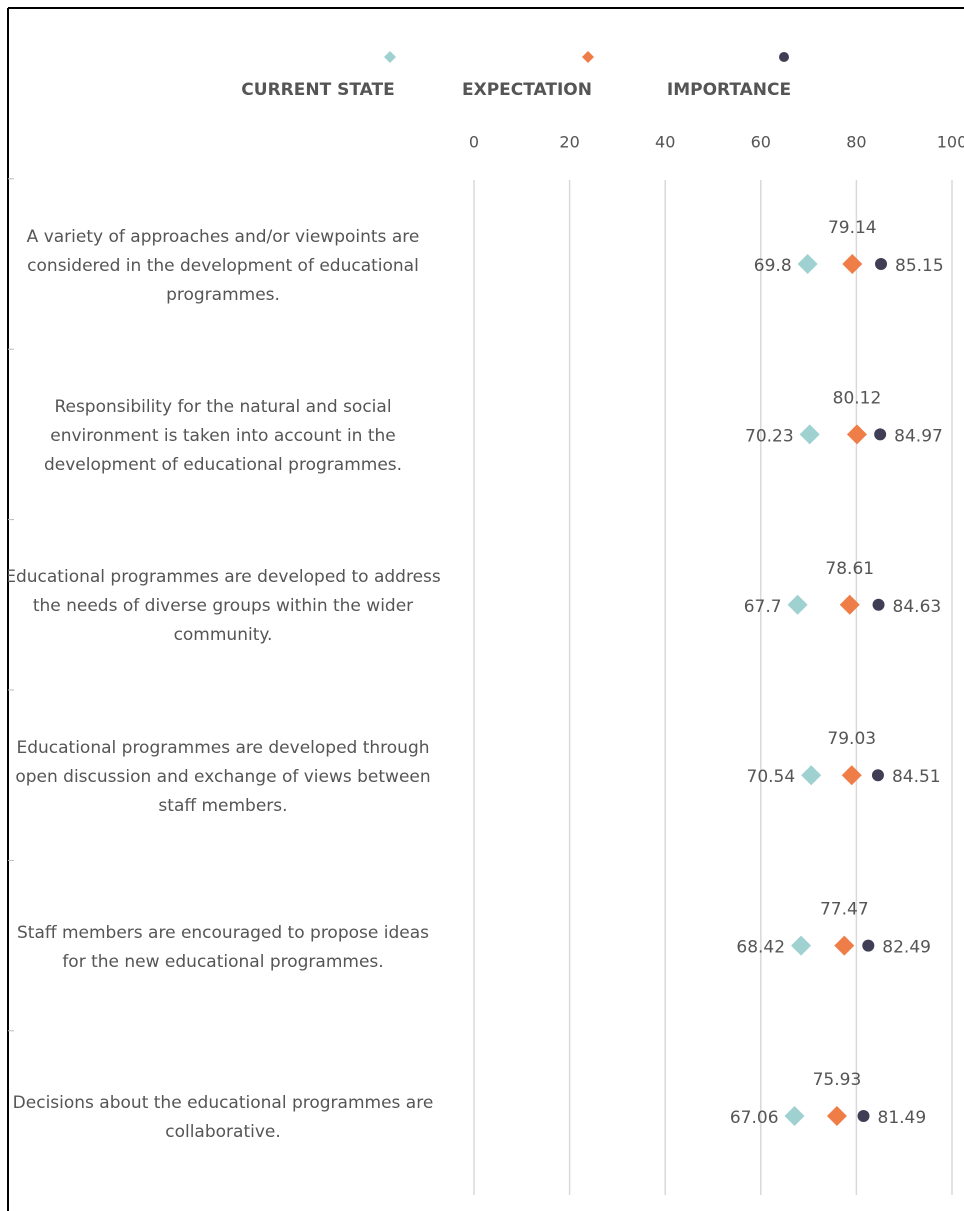 This screenshot has width=964, height=1211. What do you see at coordinates (916, 777) in the screenshot?
I see `data-label: 84.51` at bounding box center [916, 777].